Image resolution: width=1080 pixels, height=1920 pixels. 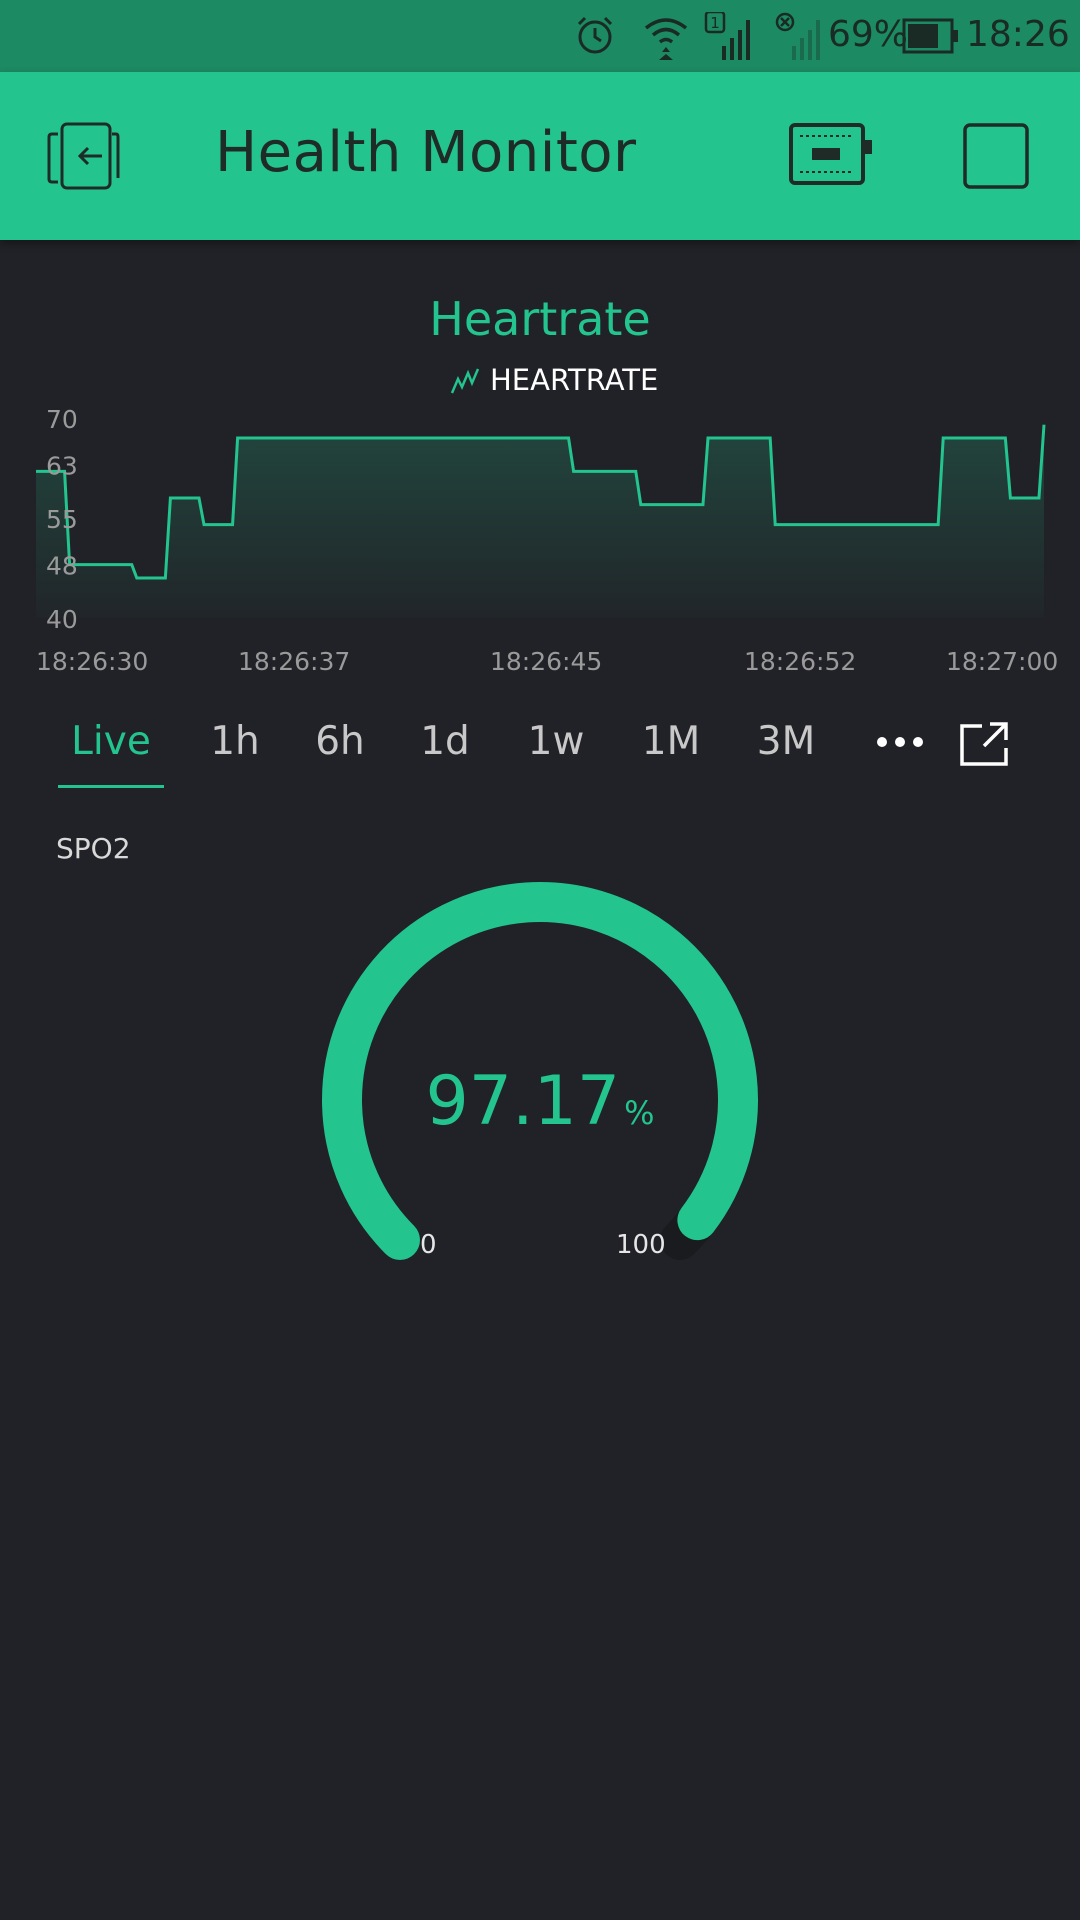 I want to click on chart-legend: HEARTRATE, so click(x=554, y=380).